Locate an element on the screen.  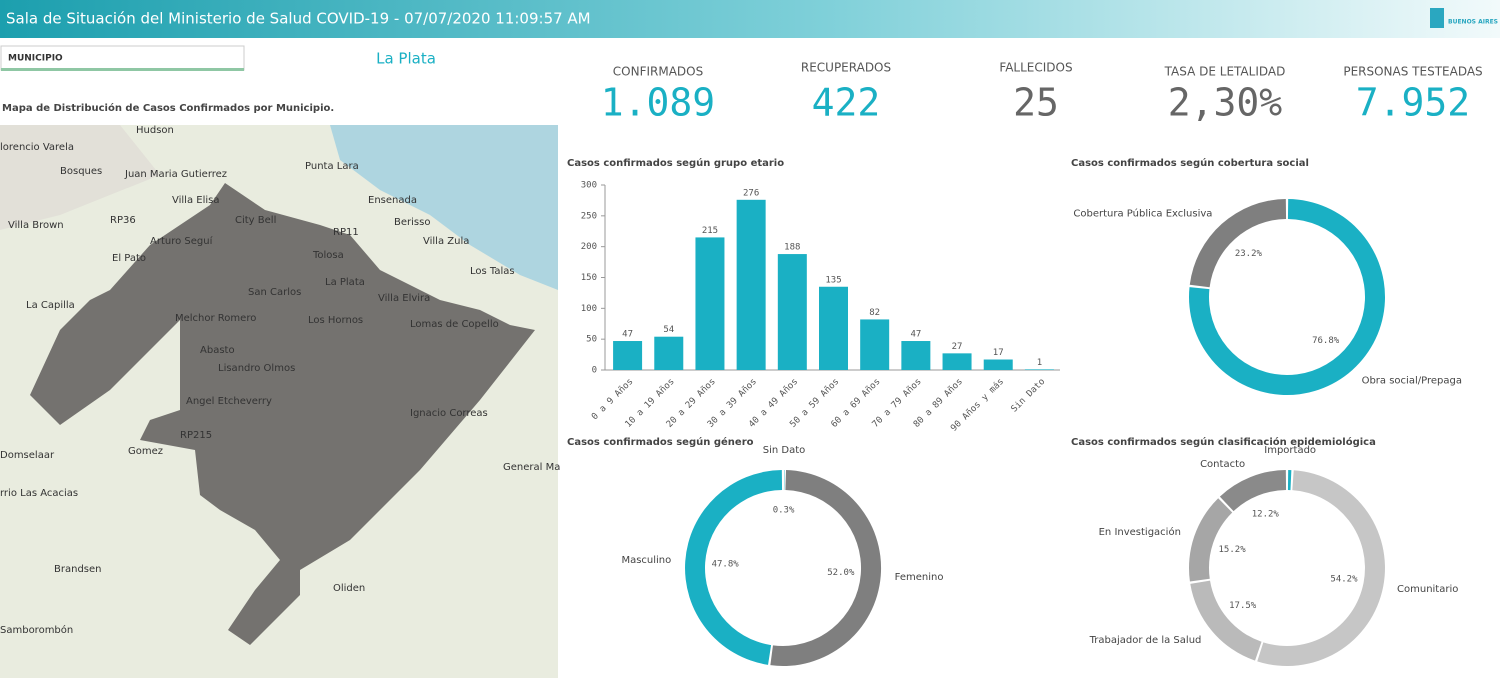
map-place-label: Angel Etcheverry is located at coordinates (229, 401).